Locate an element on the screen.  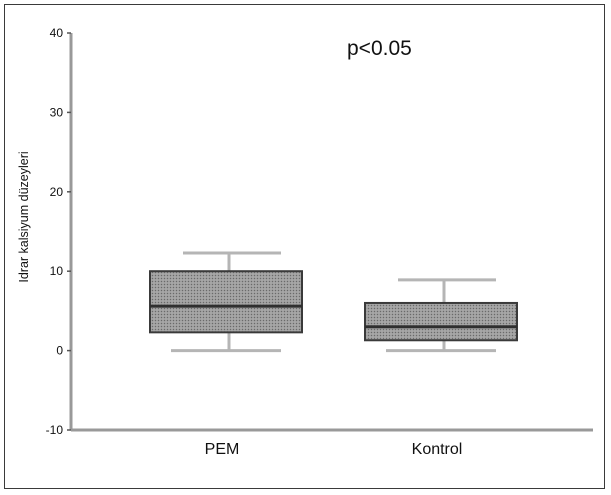
x-category-label-pem: PEM is located at coordinates (222, 449).